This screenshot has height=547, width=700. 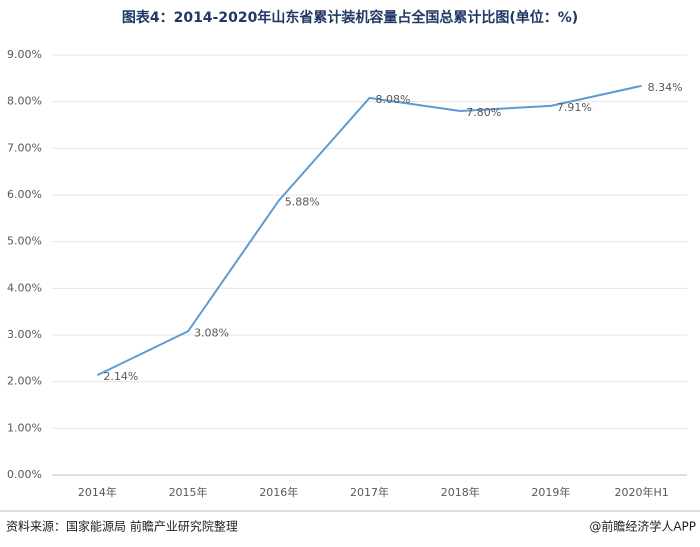 What do you see at coordinates (350, 17) in the screenshot?
I see `chart-title: 图表4：2014-2020年山东省累计装机容量占全国总累计比图(单位：%)` at bounding box center [350, 17].